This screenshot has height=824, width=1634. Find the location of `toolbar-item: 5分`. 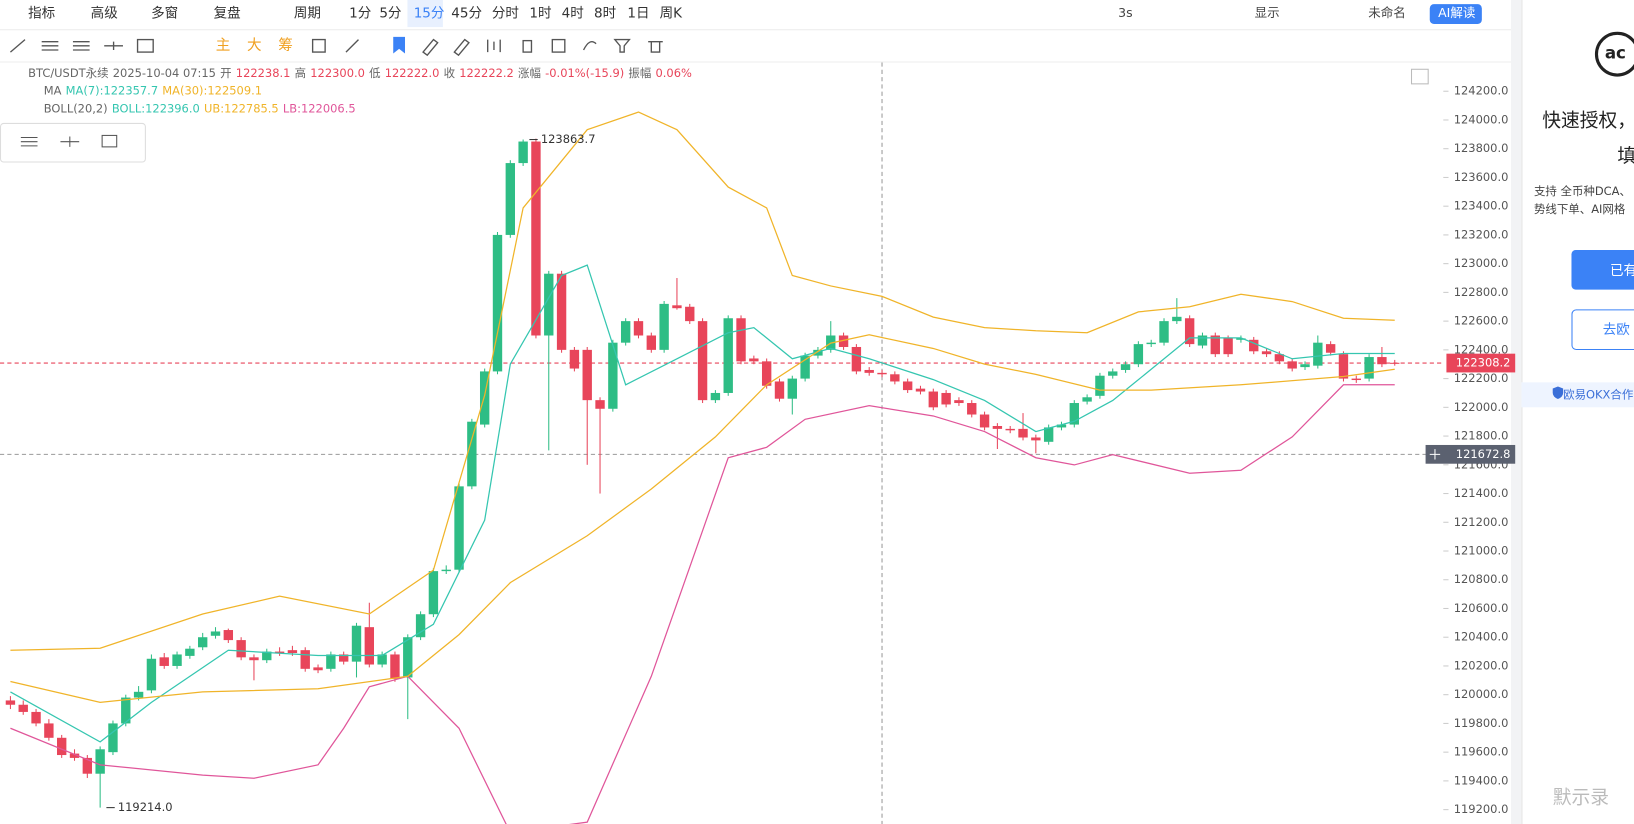

toolbar-item: 5分 is located at coordinates (390, 14).